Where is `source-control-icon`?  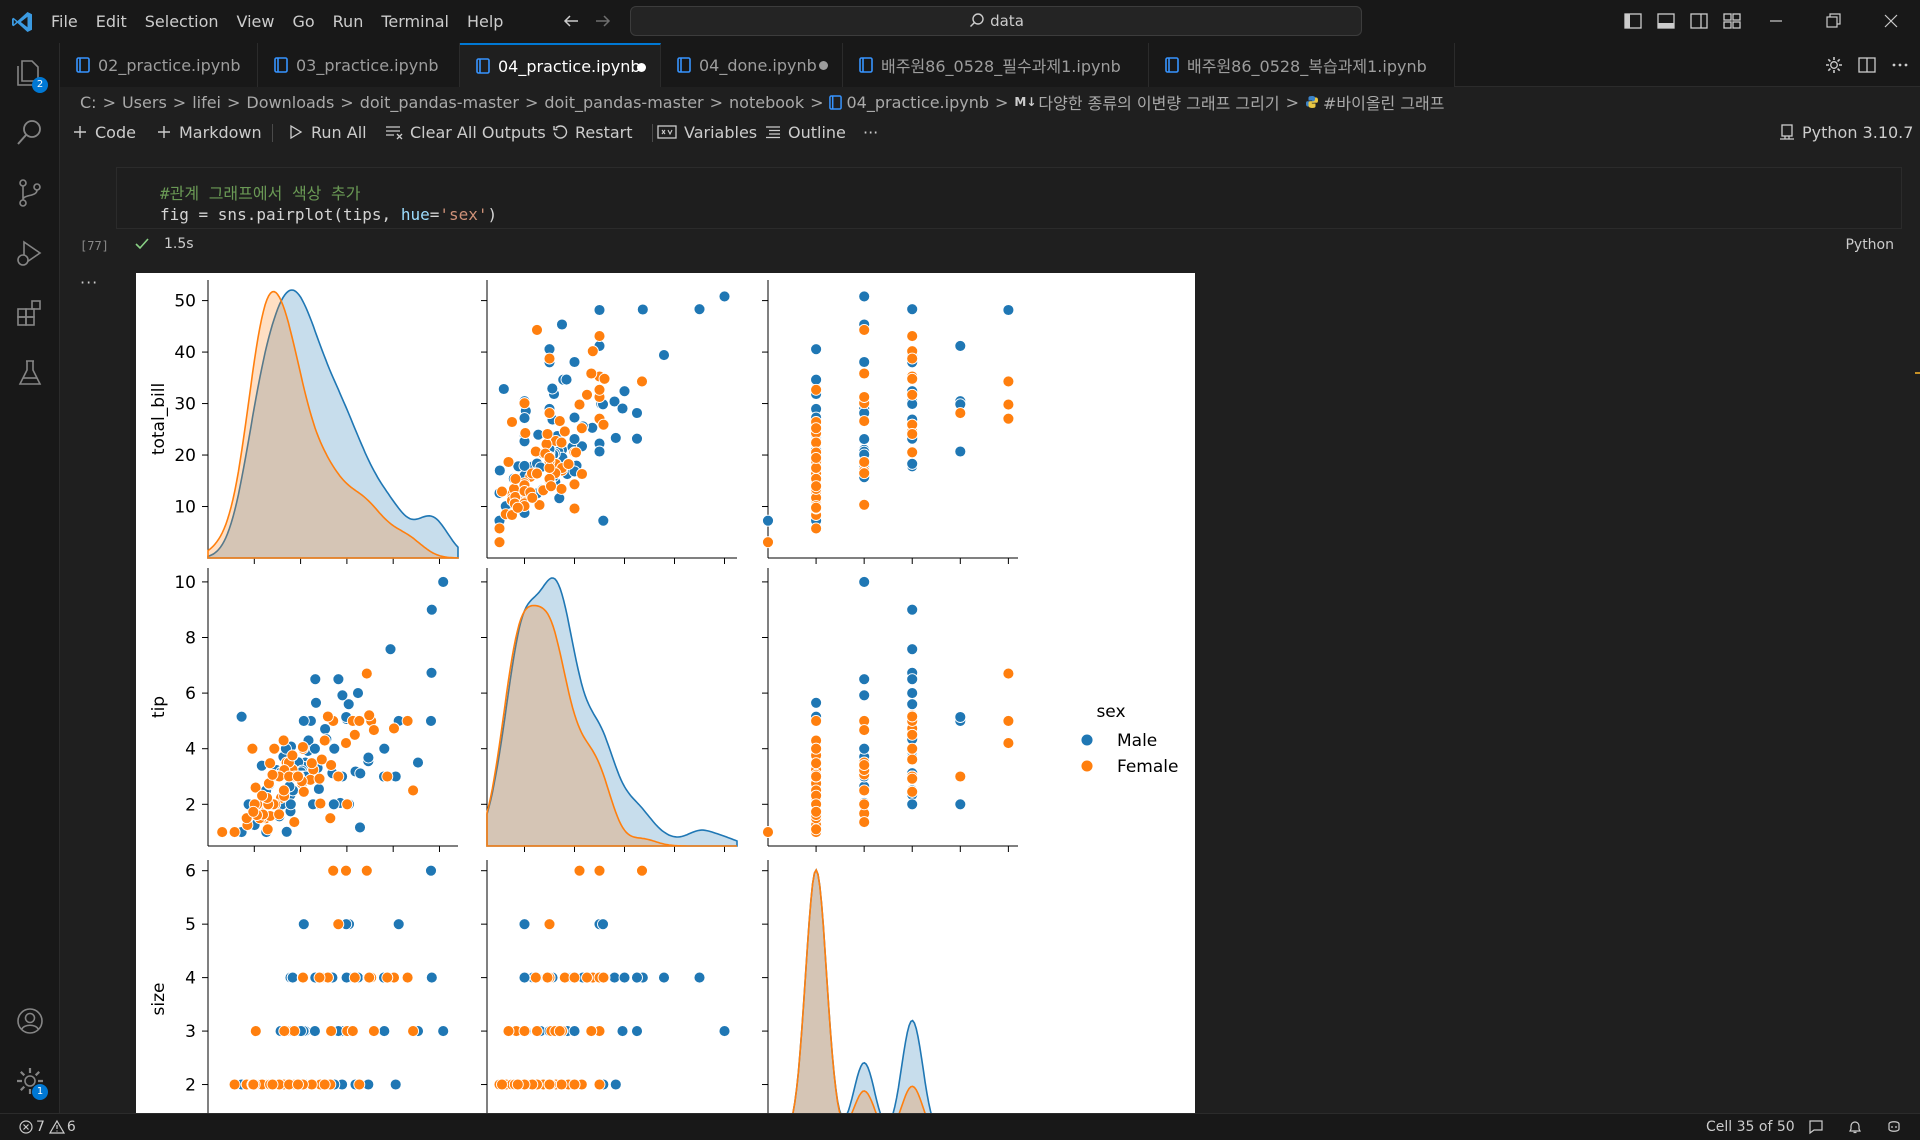
source-control-icon is located at coordinates (30, 193).